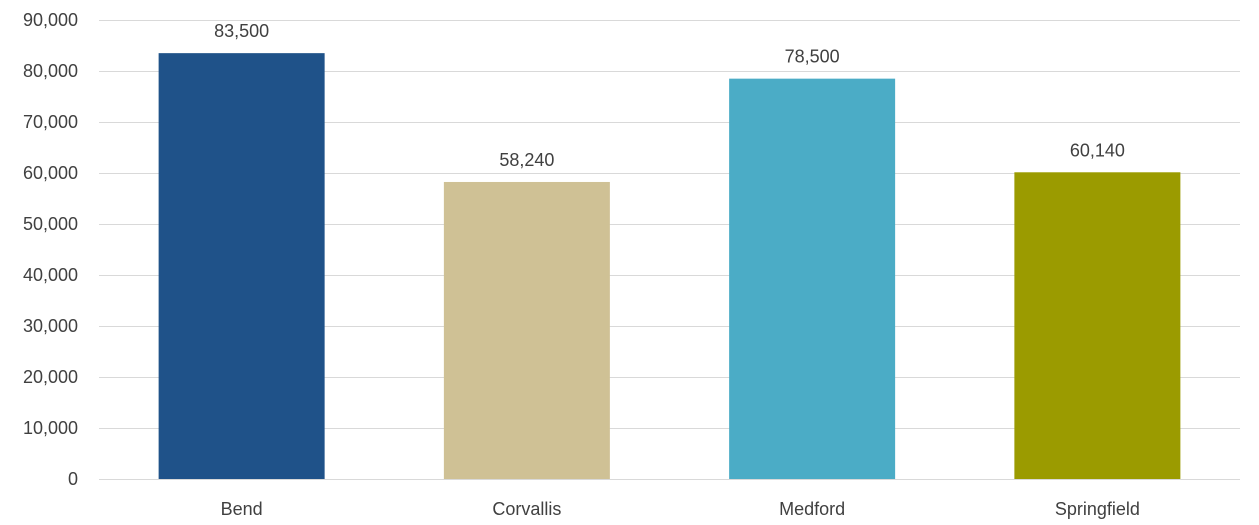  I want to click on y-tick-label: 80,000, so click(50, 71).